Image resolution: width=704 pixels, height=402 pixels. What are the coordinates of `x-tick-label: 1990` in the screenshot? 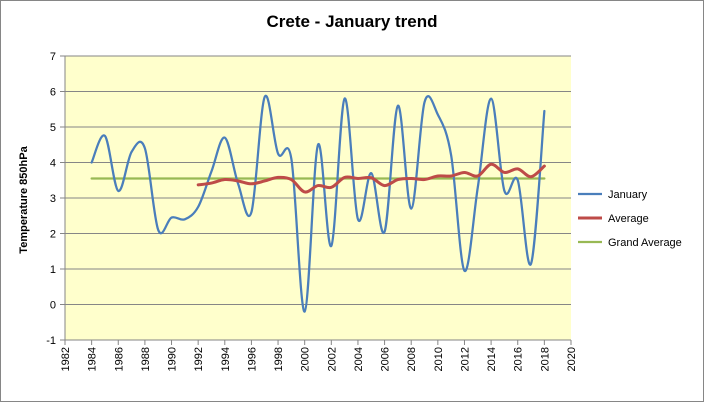 It's located at (173, 359).